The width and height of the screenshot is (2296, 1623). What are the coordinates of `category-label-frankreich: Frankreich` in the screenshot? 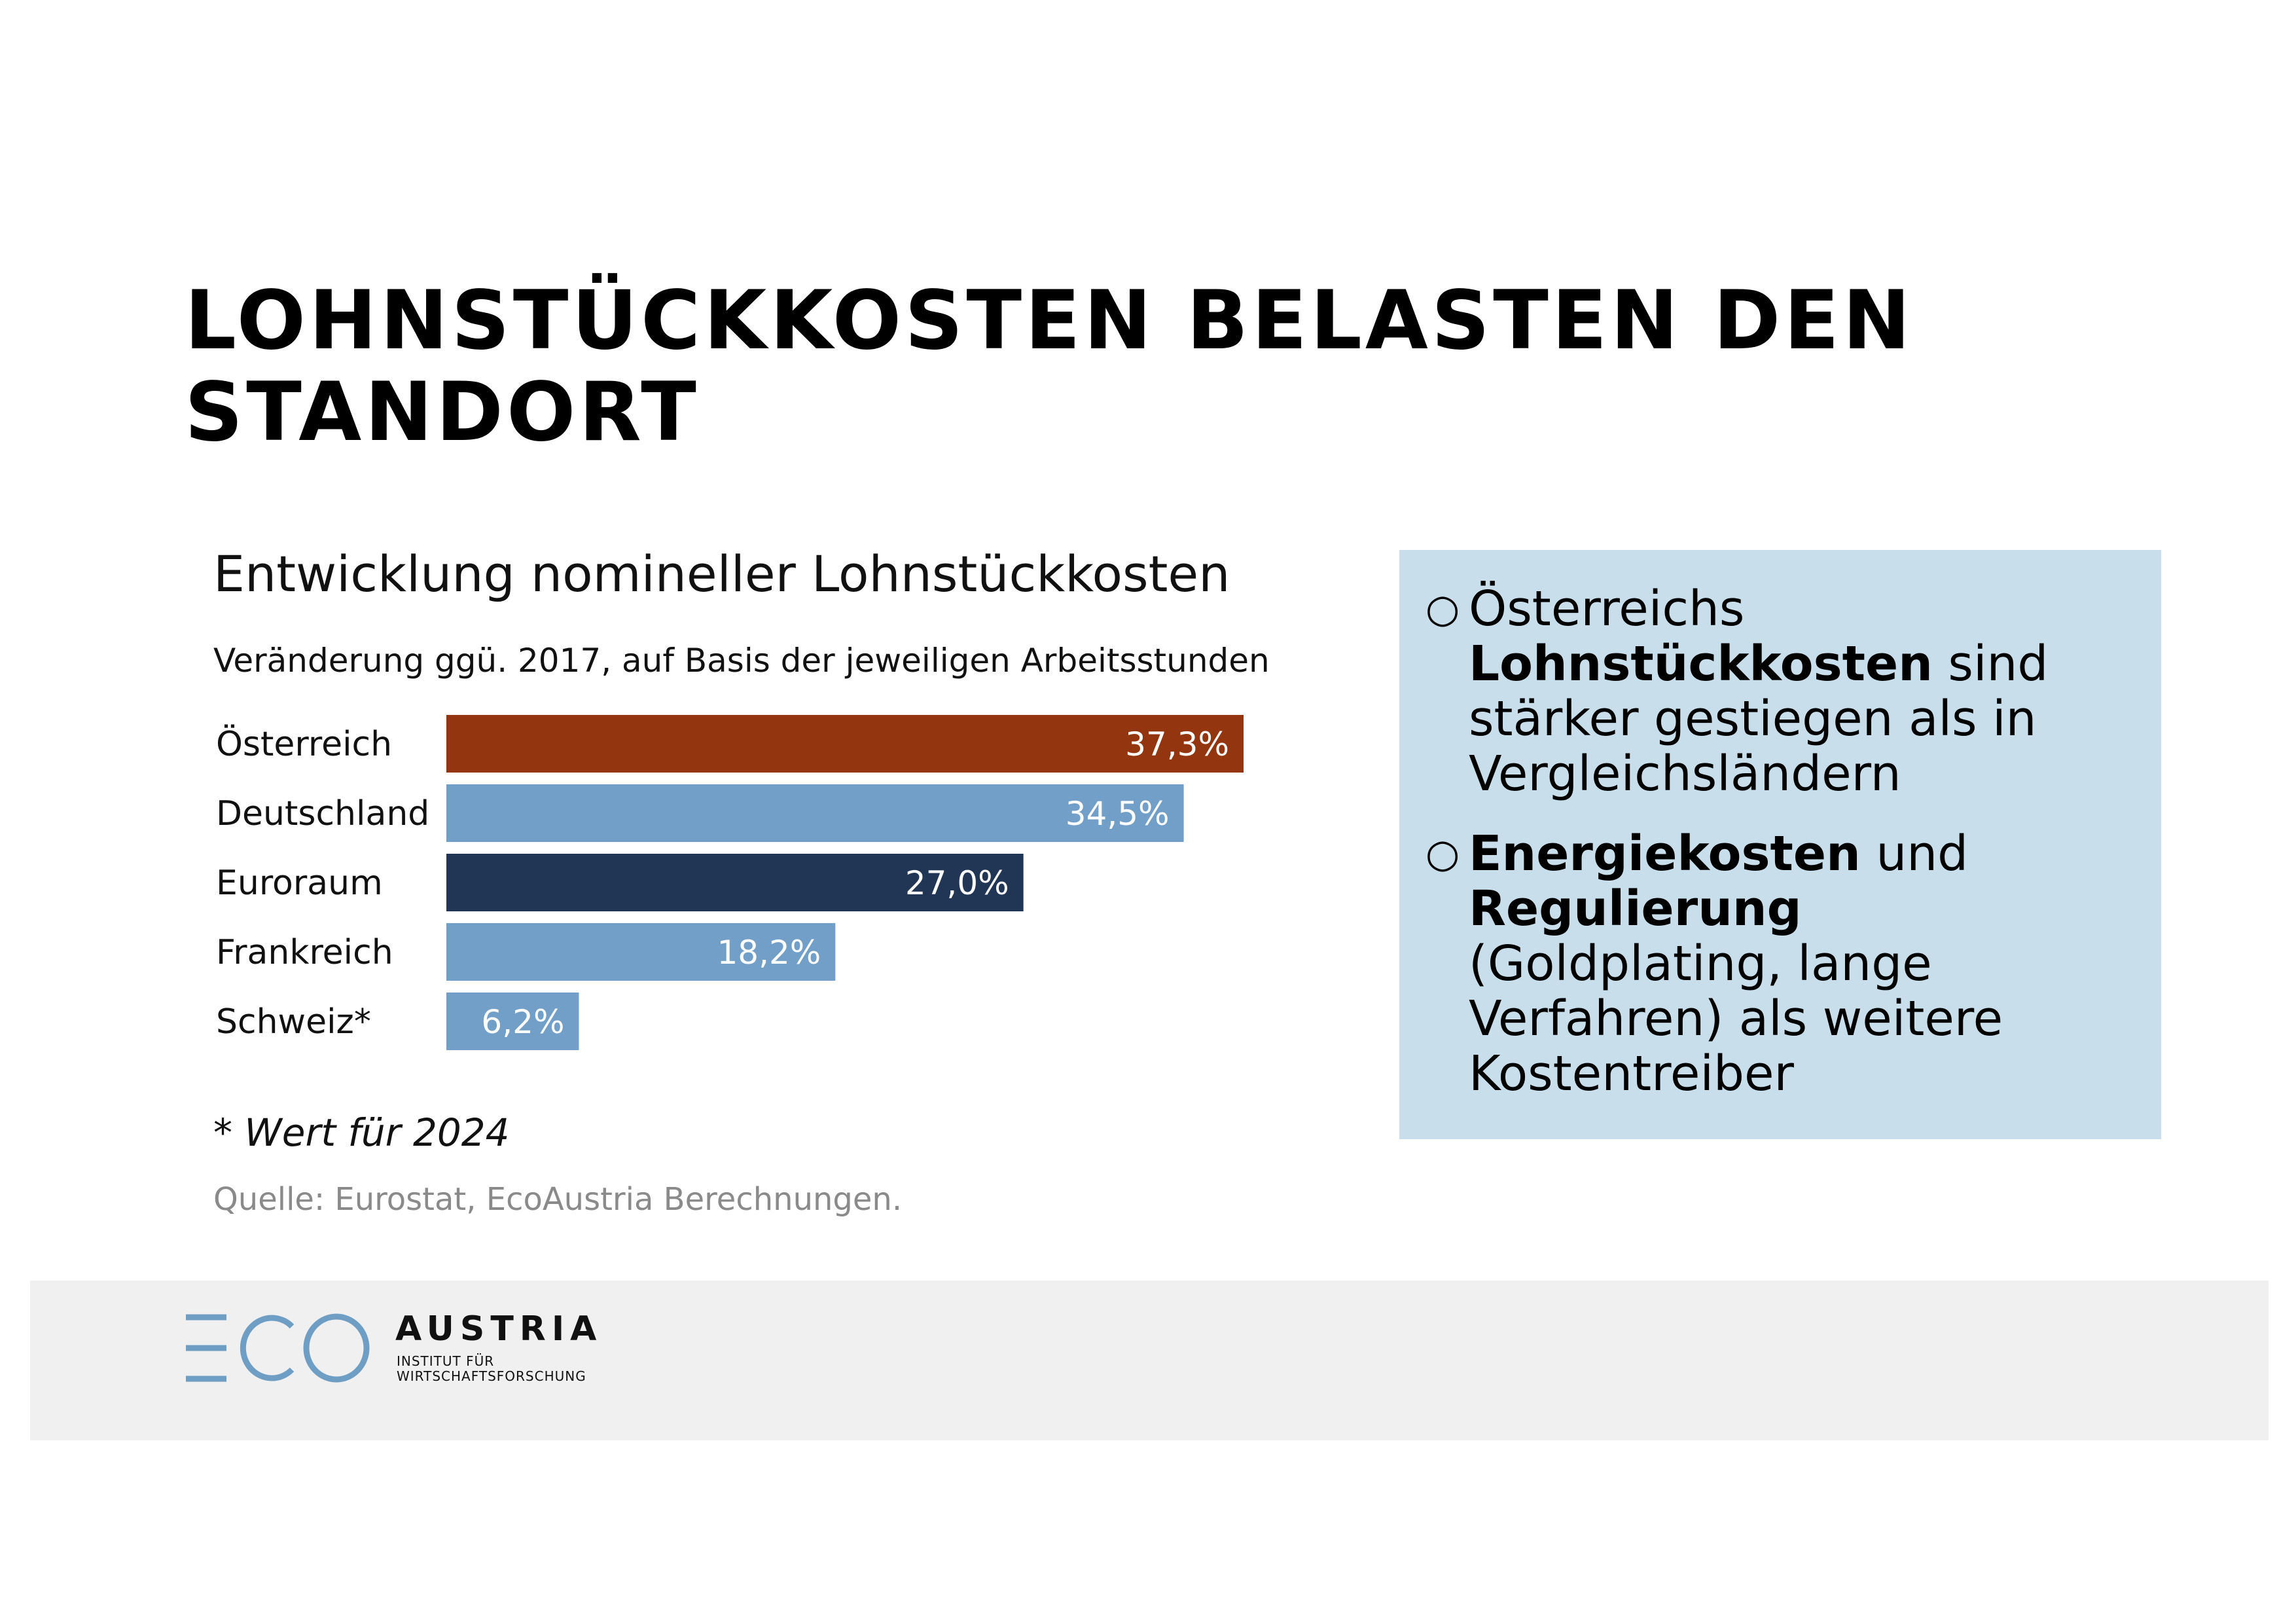 It's located at (304, 952).